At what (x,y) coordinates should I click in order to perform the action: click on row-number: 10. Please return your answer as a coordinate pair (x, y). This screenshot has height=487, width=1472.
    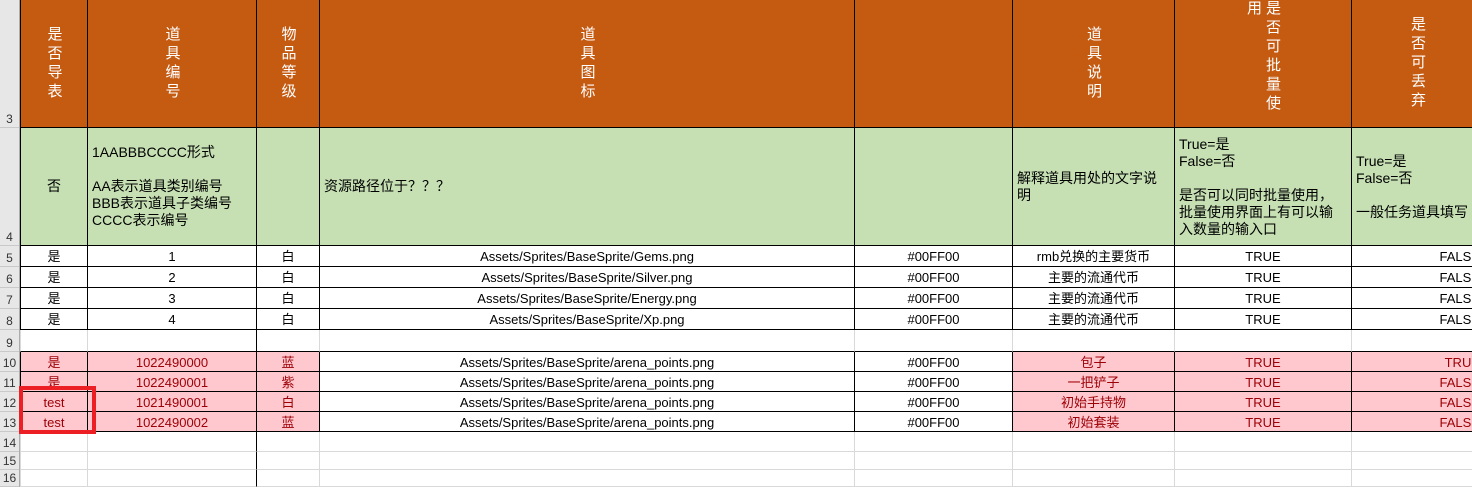
    Looking at the image, I should click on (9, 362).